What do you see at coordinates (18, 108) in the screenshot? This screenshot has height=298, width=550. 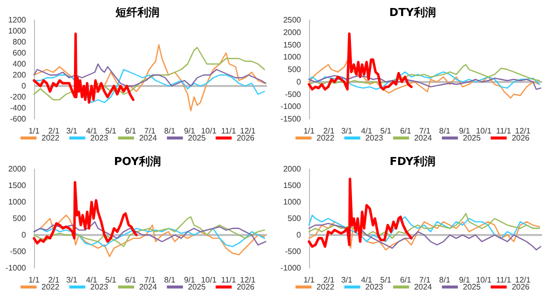 I see `y-tick-label: -400` at bounding box center [18, 108].